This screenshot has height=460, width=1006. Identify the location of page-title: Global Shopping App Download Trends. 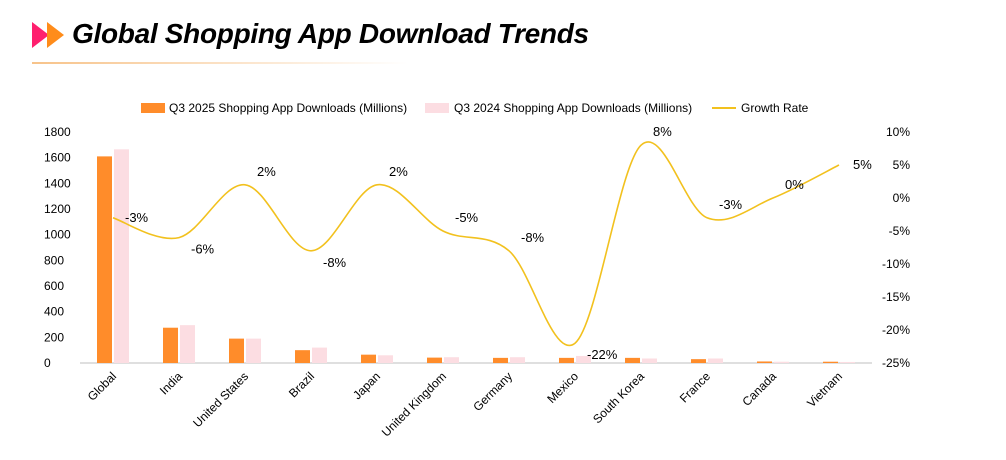
(330, 33).